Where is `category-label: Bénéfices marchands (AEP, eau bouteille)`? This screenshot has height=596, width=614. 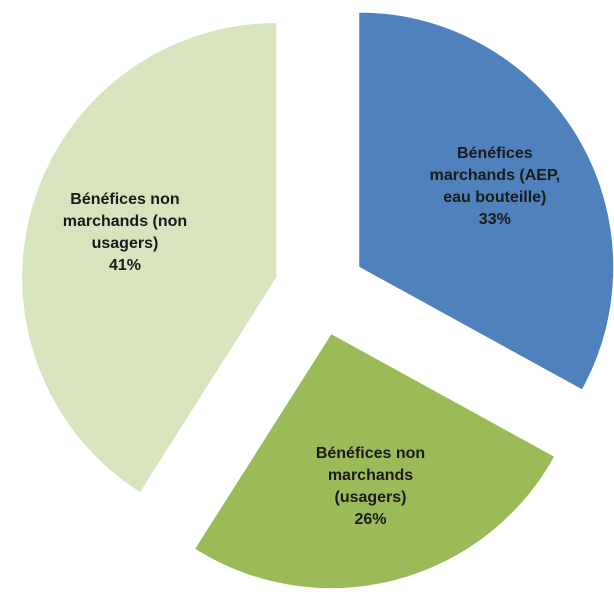 category-label: Bénéfices marchands (AEP, eau bouteille) is located at coordinates (495, 175).